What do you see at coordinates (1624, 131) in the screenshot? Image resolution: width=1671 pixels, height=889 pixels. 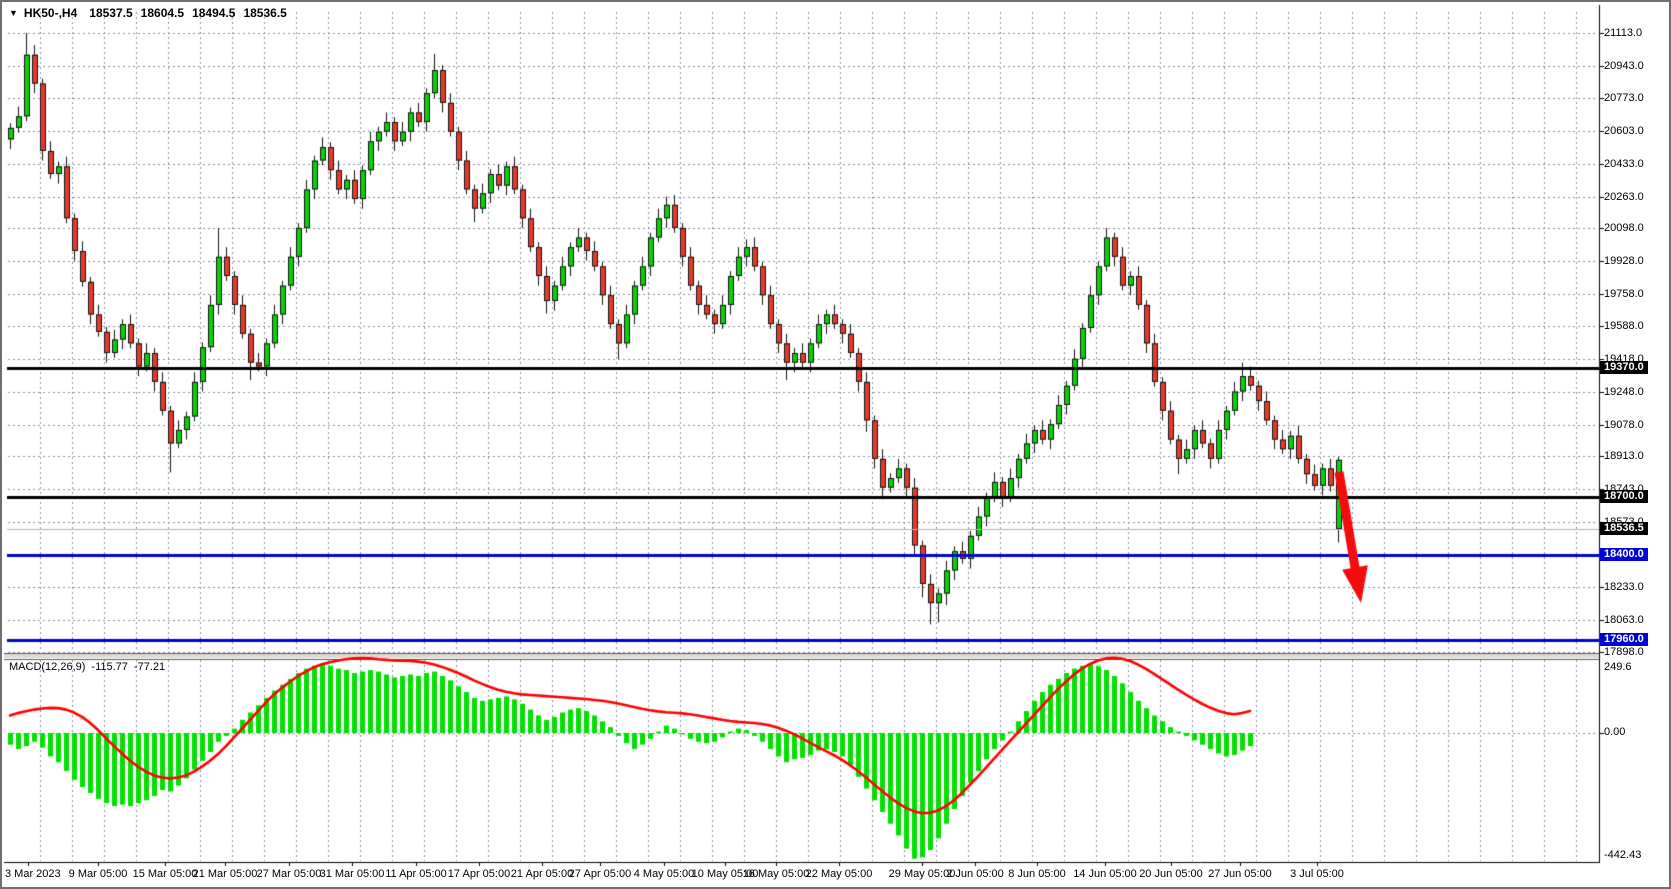 I see `price-axis-label: 20603.0` at bounding box center [1624, 131].